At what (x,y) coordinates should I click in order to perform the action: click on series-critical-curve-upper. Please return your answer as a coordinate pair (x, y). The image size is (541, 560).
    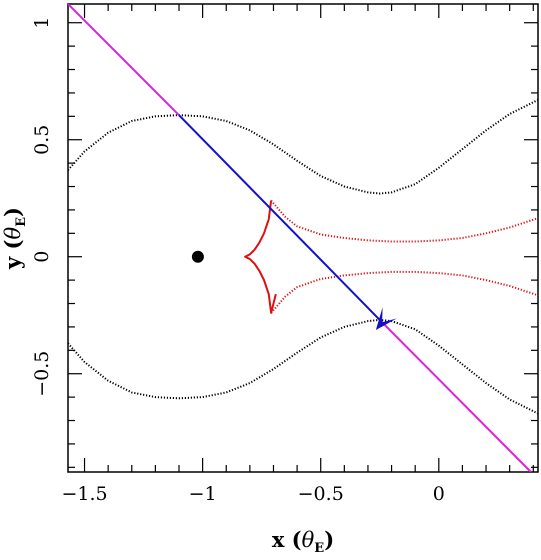
    Looking at the image, I should click on (303, 147).